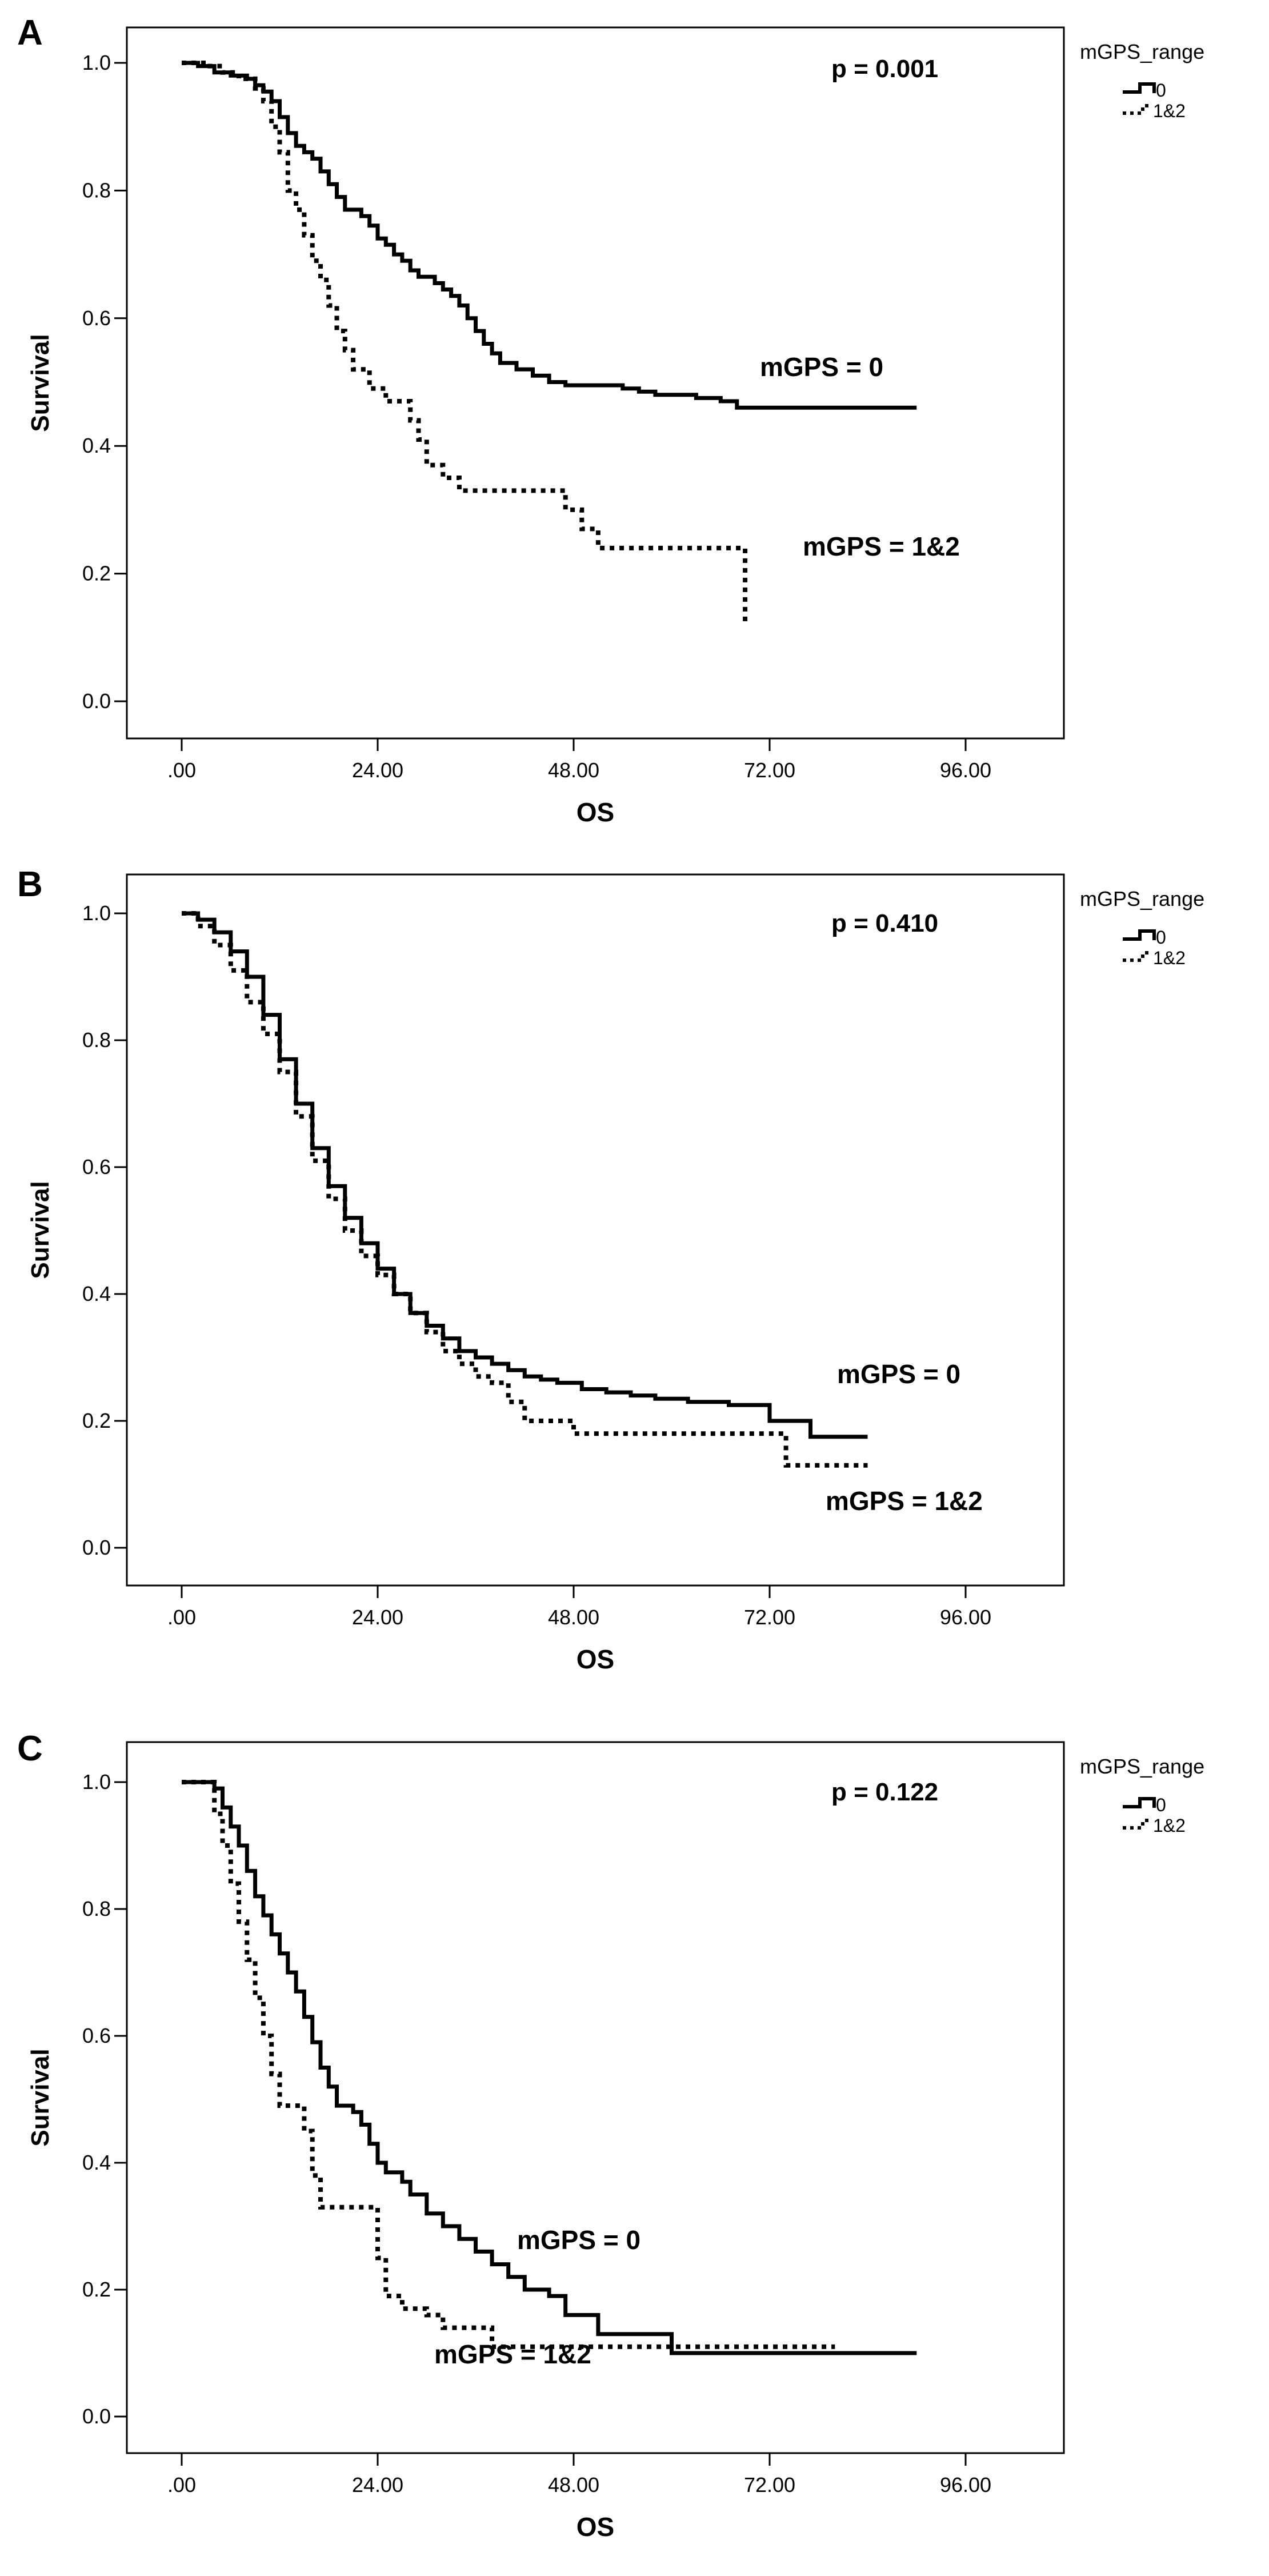 This screenshot has width=1269, height=2576. Describe the element at coordinates (30, 33) in the screenshot. I see `panel-label: A` at that location.